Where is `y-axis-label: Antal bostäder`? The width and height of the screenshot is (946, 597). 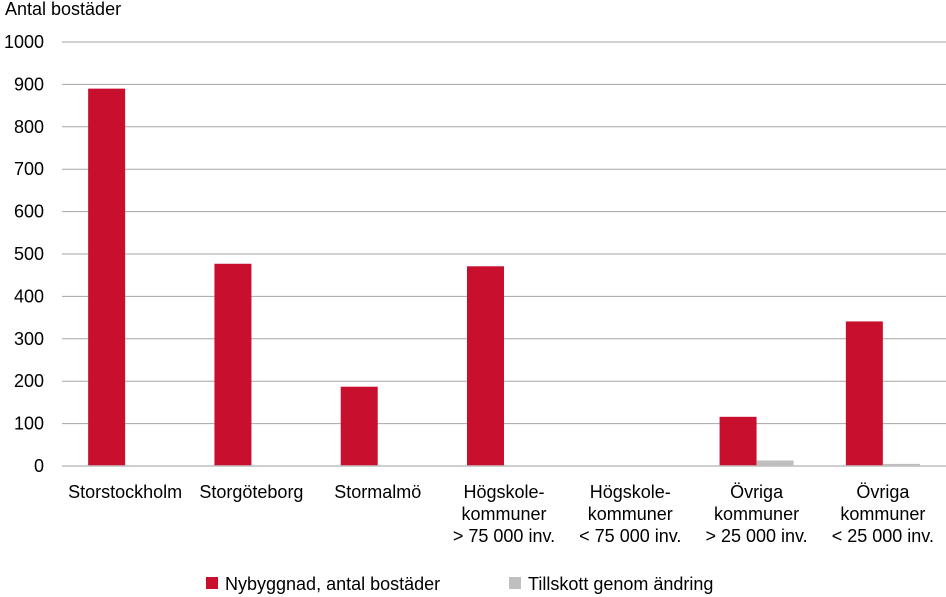 y-axis-label: Antal bostäder is located at coordinates (63, 9).